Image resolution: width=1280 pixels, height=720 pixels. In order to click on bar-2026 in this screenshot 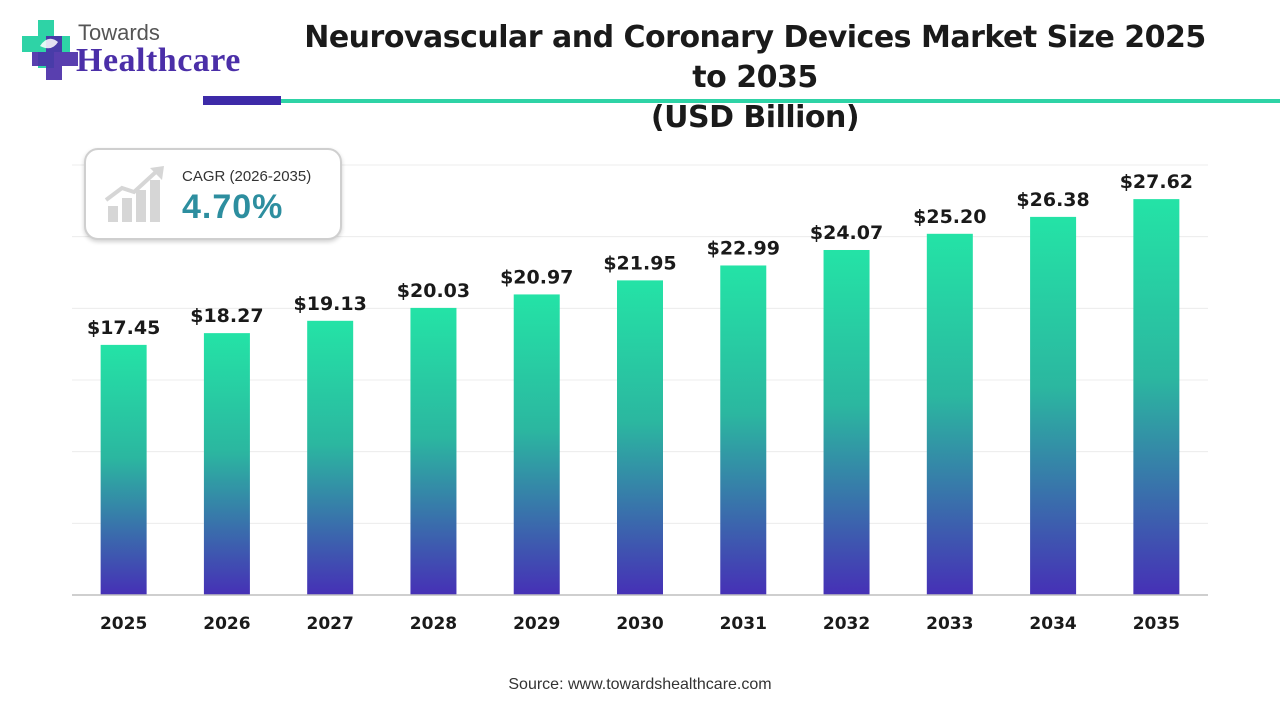, I will do `click(226, 464)`.